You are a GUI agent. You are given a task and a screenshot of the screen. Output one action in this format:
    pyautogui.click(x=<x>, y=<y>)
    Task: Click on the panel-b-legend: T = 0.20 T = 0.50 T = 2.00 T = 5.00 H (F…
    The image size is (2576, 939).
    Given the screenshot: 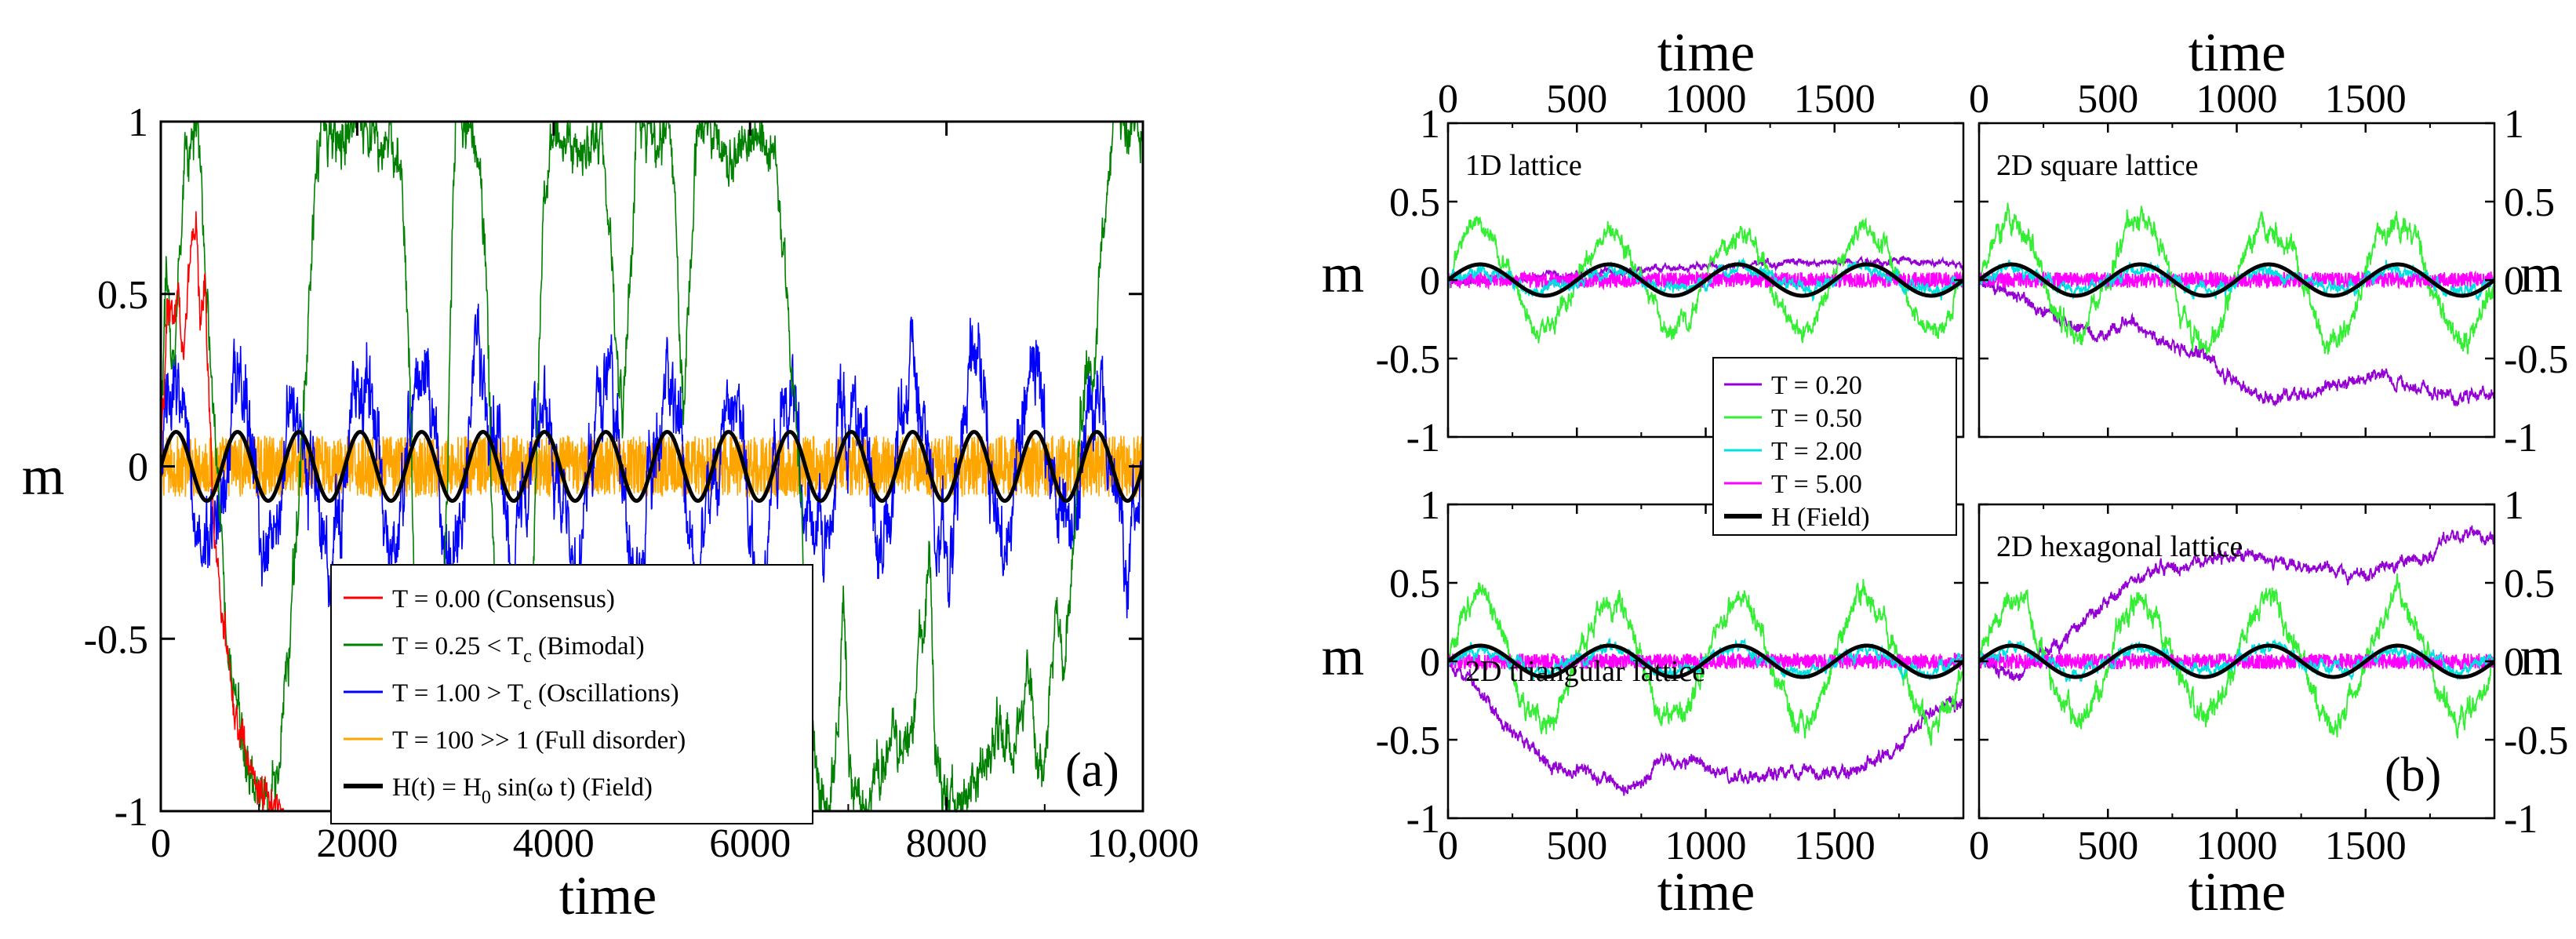 What is the action you would take?
    pyautogui.click(x=1834, y=446)
    